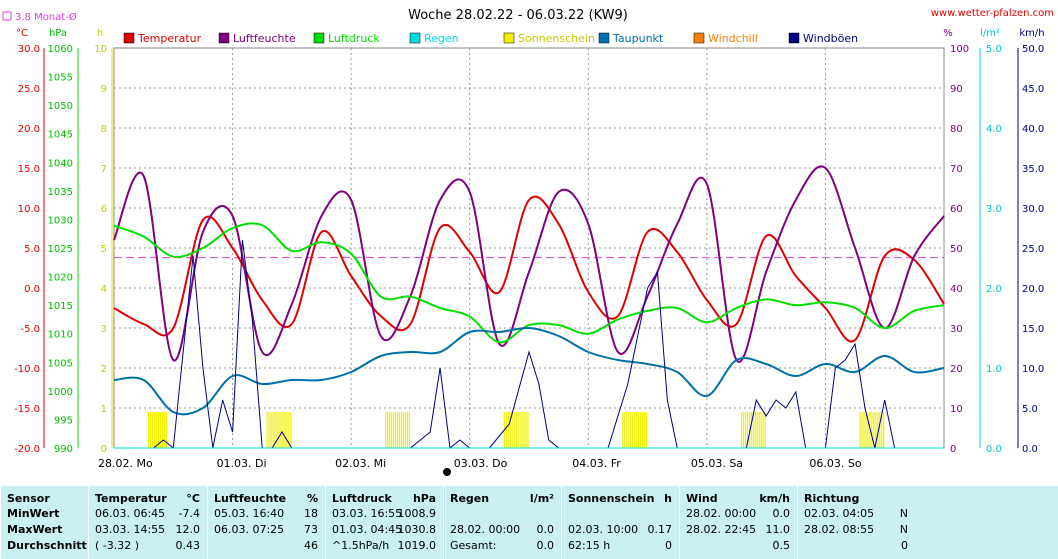 This screenshot has height=559, width=1058. What do you see at coordinates (1033, 249) in the screenshot?
I see `wind-tick-label: 25.0` at bounding box center [1033, 249].